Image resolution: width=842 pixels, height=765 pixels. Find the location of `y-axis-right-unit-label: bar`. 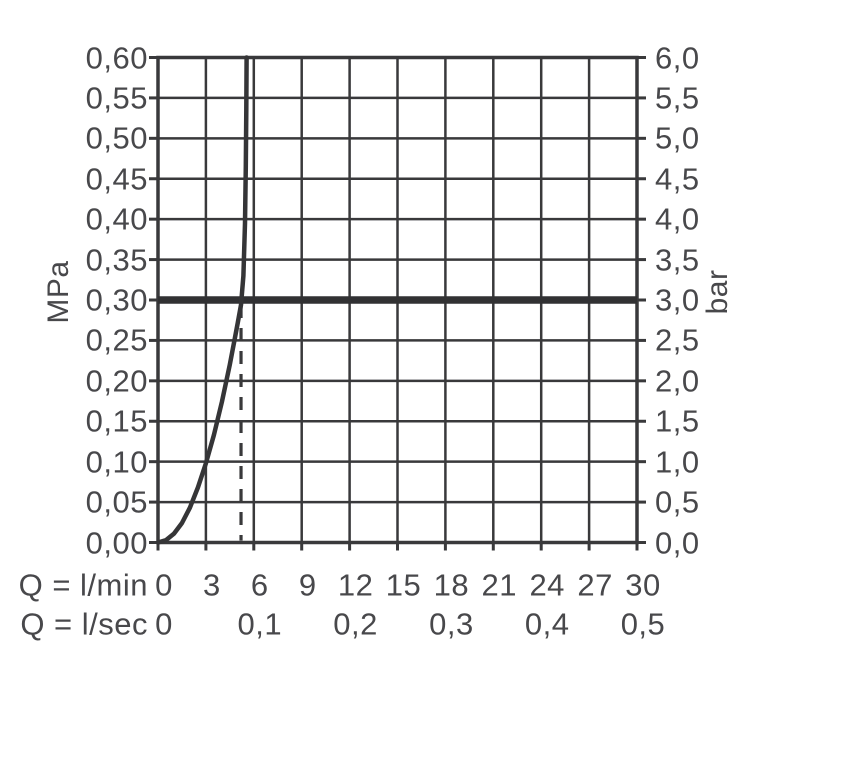

y-axis-right-unit-label: bar is located at coordinates (717, 292).